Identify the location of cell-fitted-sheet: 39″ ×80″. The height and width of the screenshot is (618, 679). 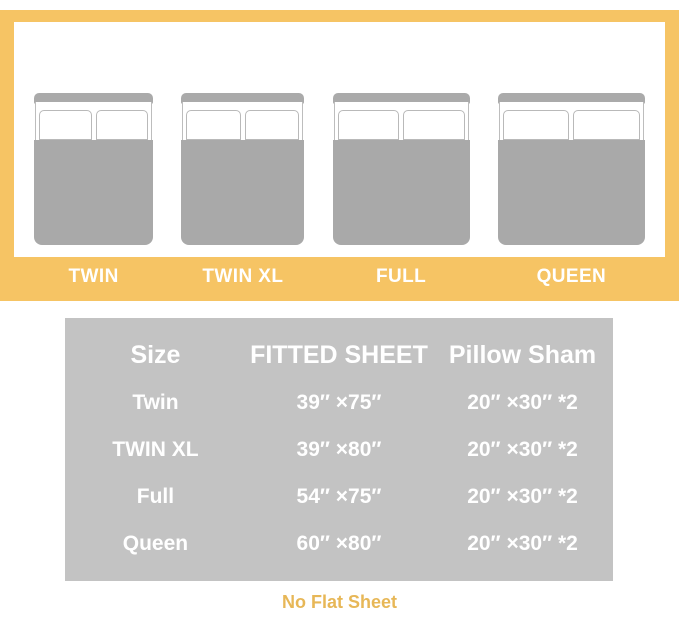
(339, 449).